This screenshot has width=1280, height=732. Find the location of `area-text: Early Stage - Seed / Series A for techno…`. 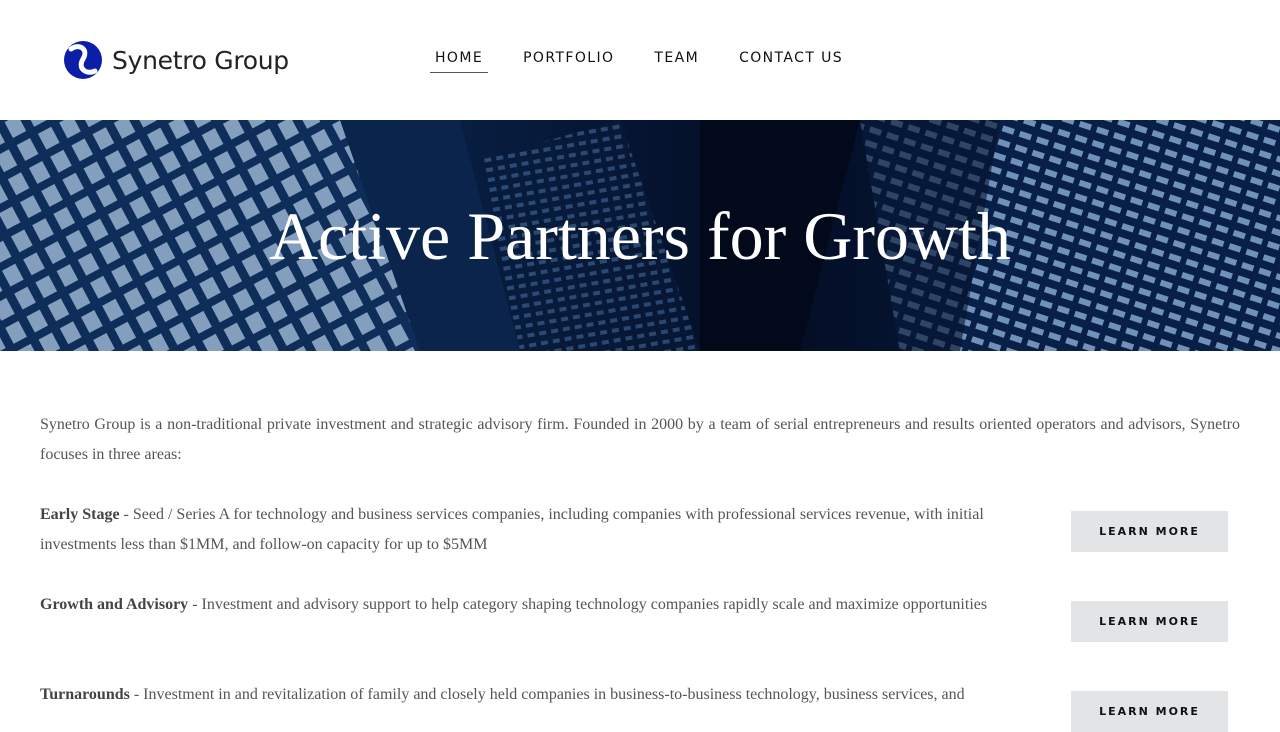

area-text: Early Stage - Seed / Series A for techno… is located at coordinates (535, 530).